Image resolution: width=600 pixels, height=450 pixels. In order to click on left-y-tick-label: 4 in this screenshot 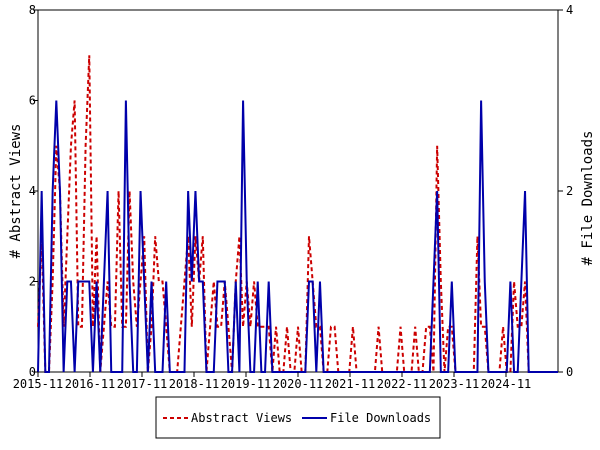, I will do `click(32, 191)`.